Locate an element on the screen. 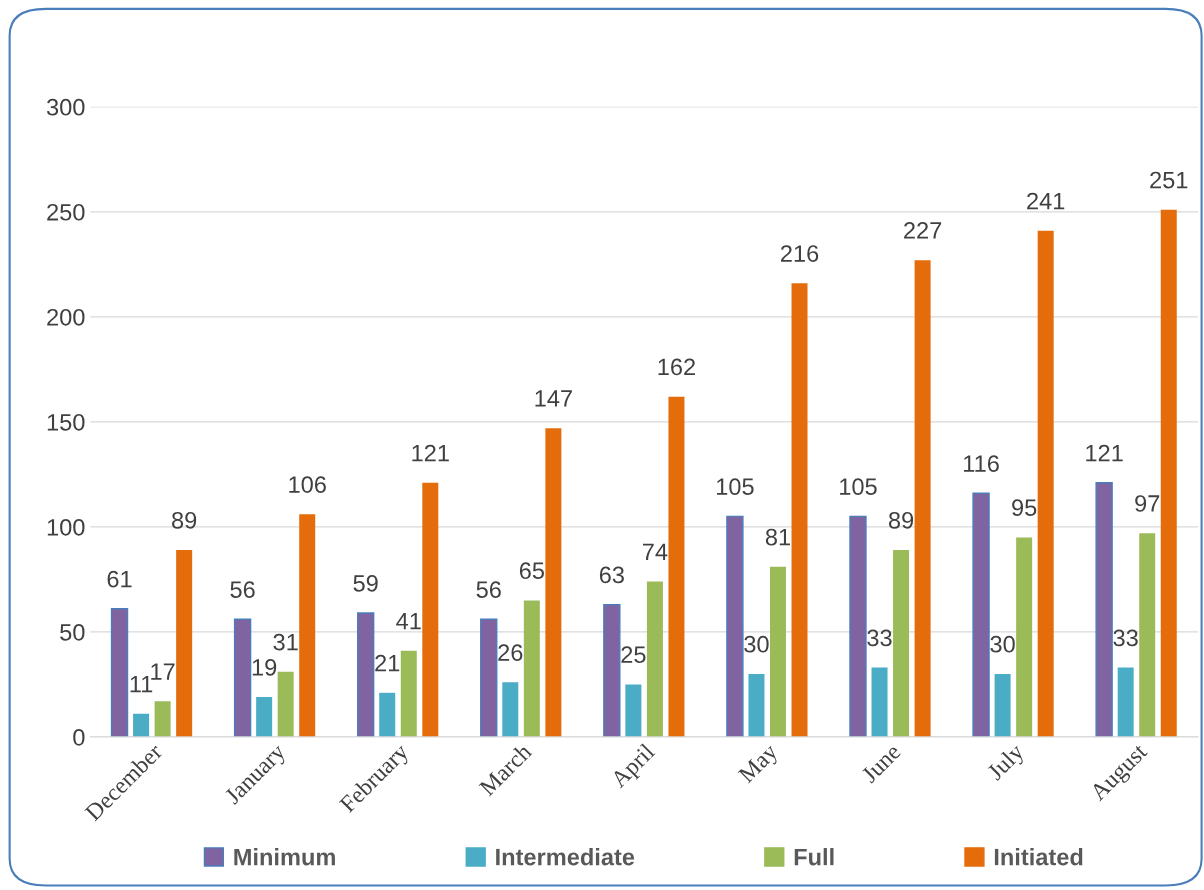 The width and height of the screenshot is (1204, 890). data-label: 116 is located at coordinates (981, 463).